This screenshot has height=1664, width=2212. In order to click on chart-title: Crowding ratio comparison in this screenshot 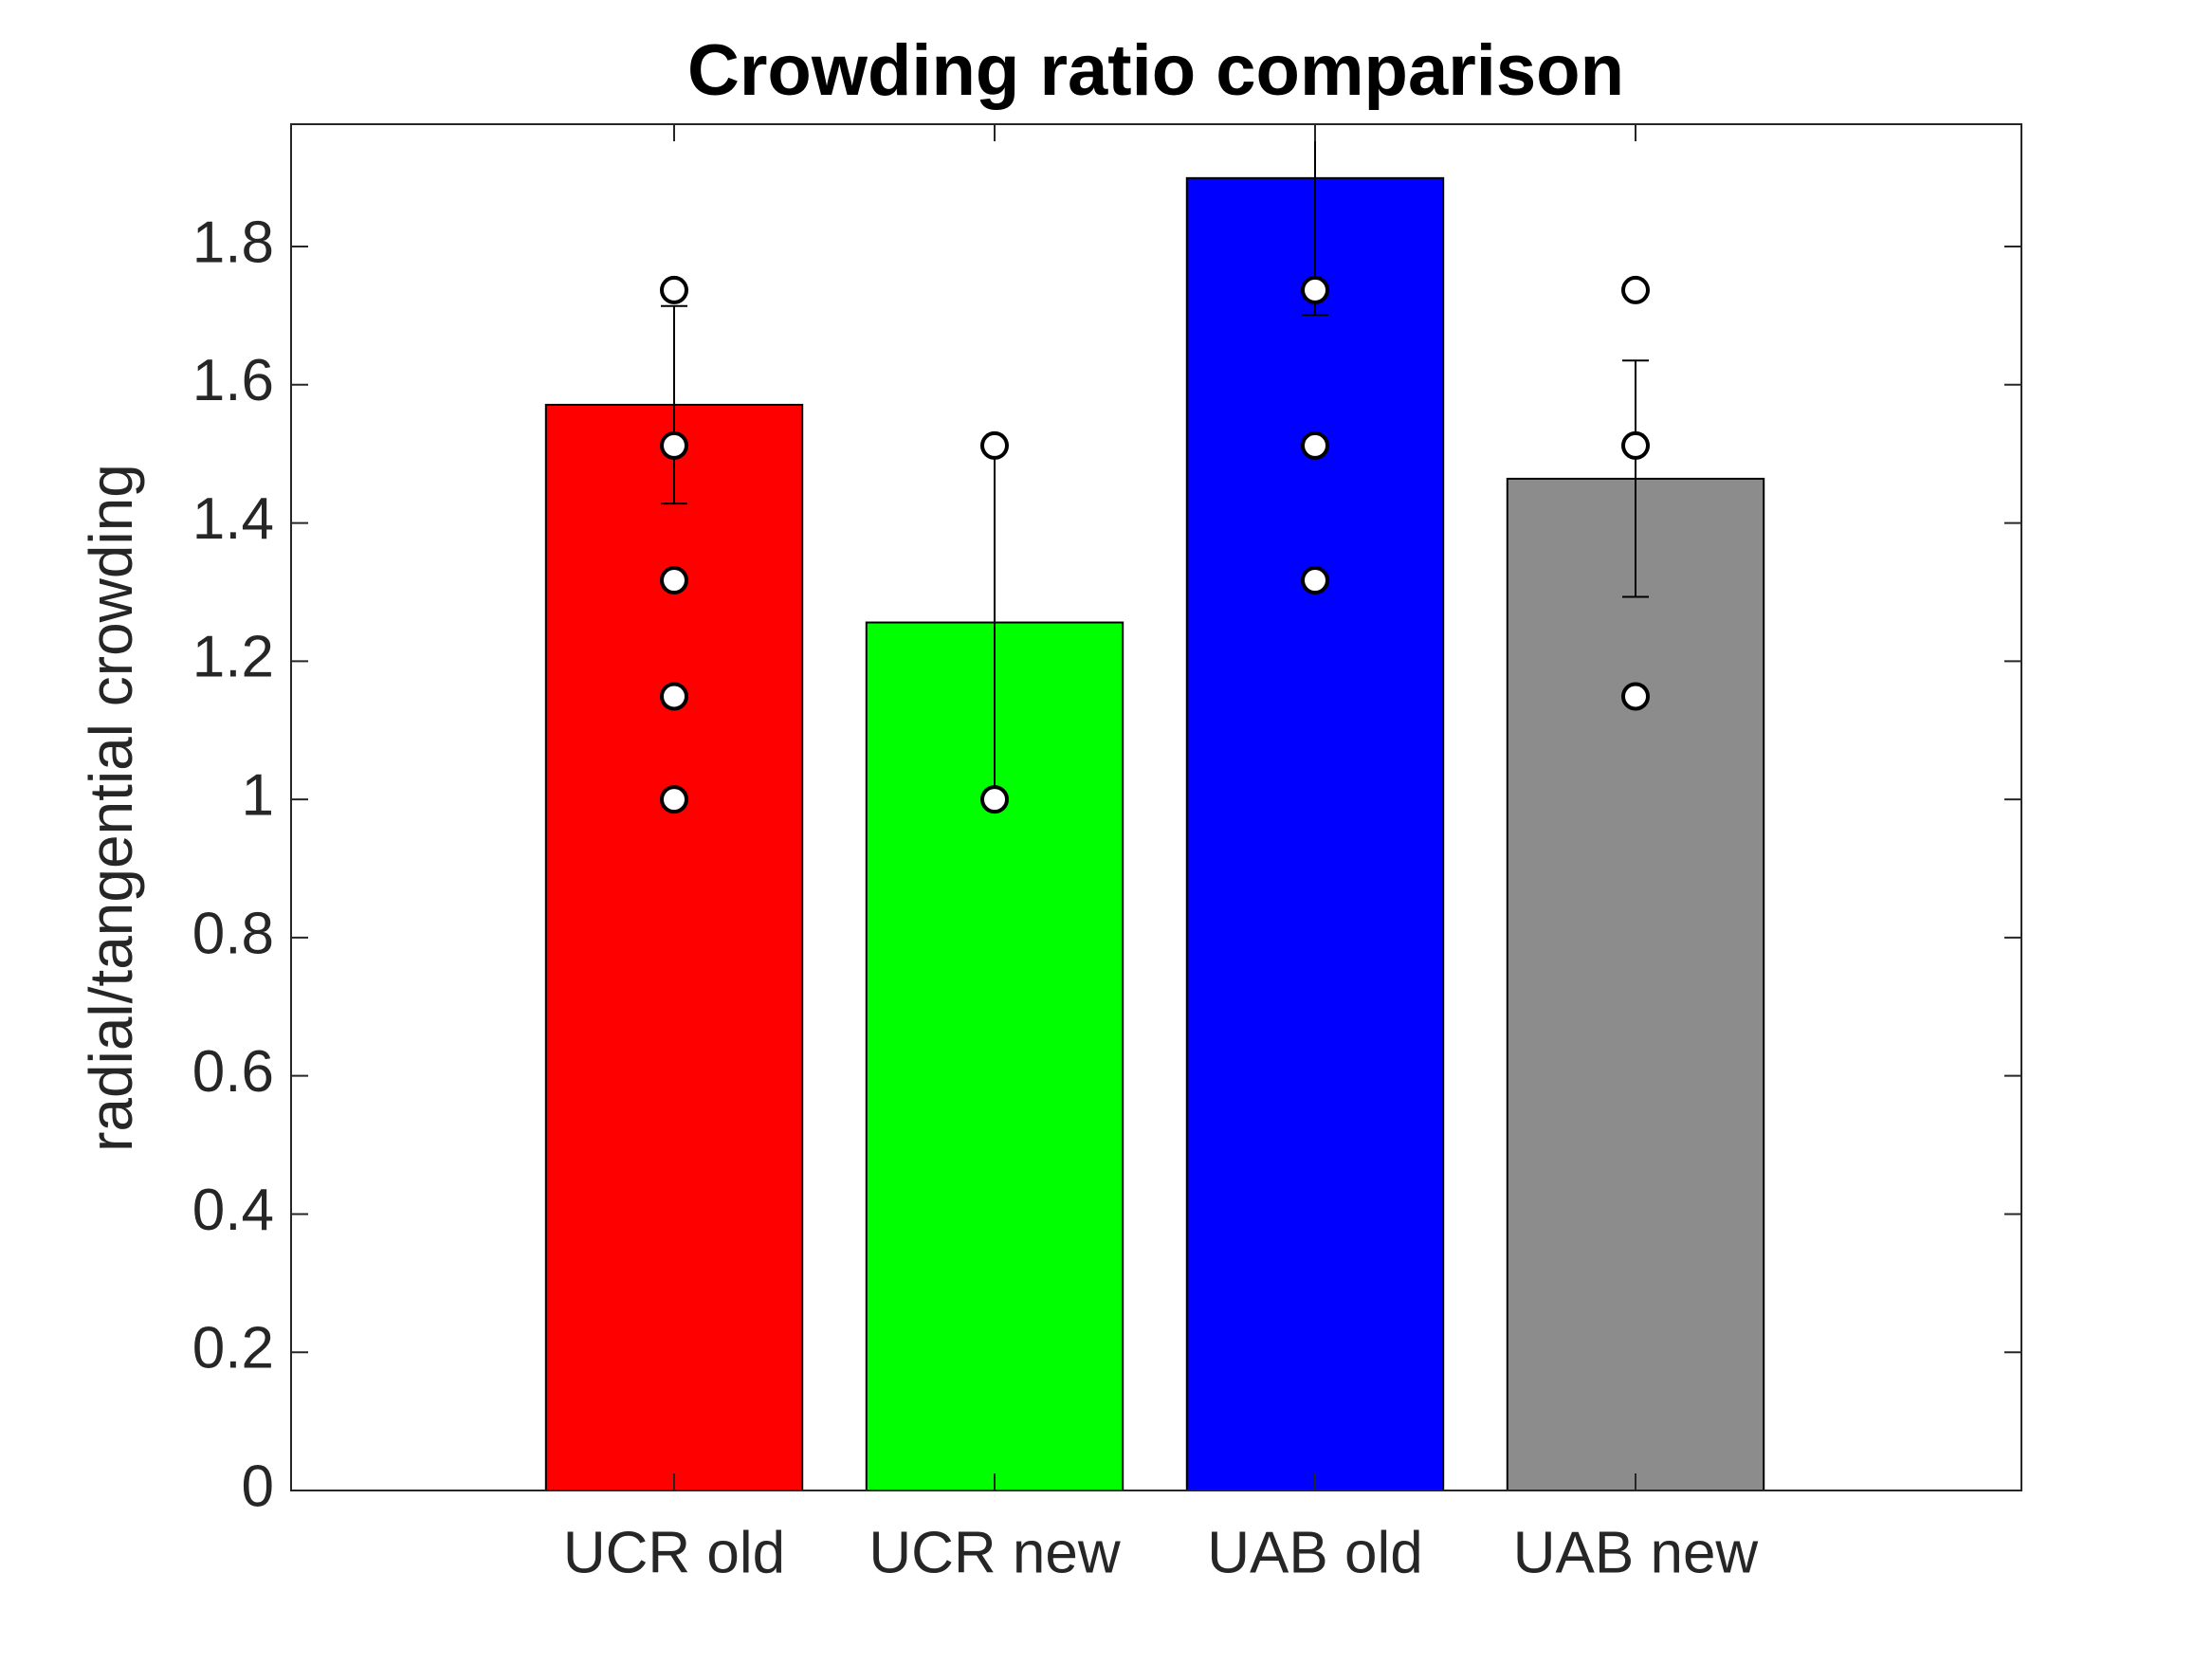, I will do `click(1155, 70)`.